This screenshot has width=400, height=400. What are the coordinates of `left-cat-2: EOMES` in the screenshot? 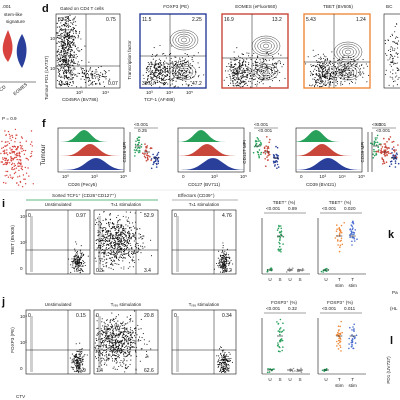 It's located at (20, 89).